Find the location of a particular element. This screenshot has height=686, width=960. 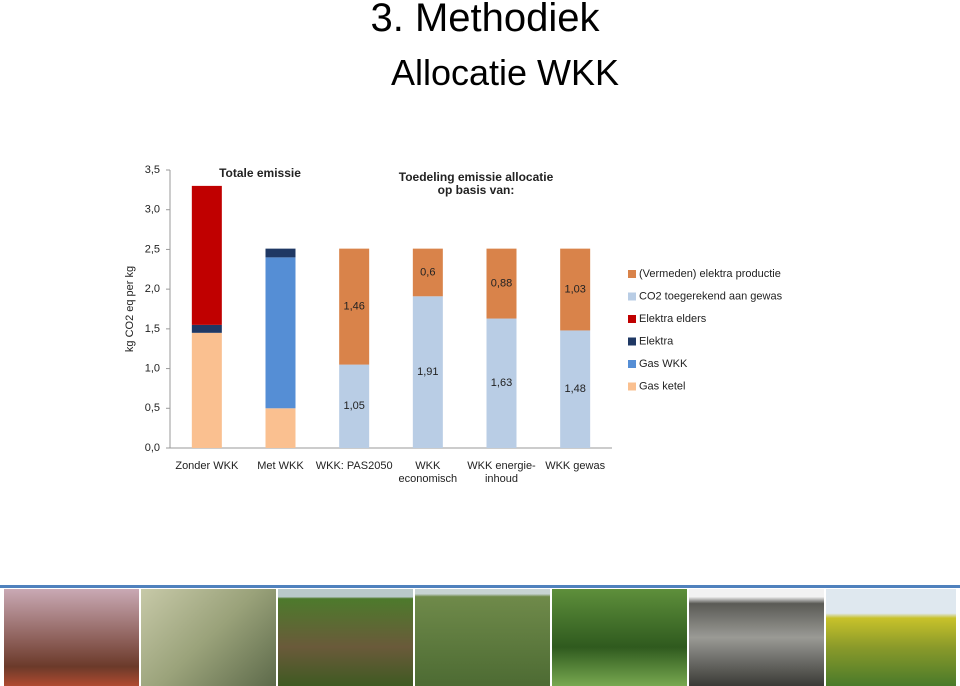

data-label: 1,03 is located at coordinates (574, 289).